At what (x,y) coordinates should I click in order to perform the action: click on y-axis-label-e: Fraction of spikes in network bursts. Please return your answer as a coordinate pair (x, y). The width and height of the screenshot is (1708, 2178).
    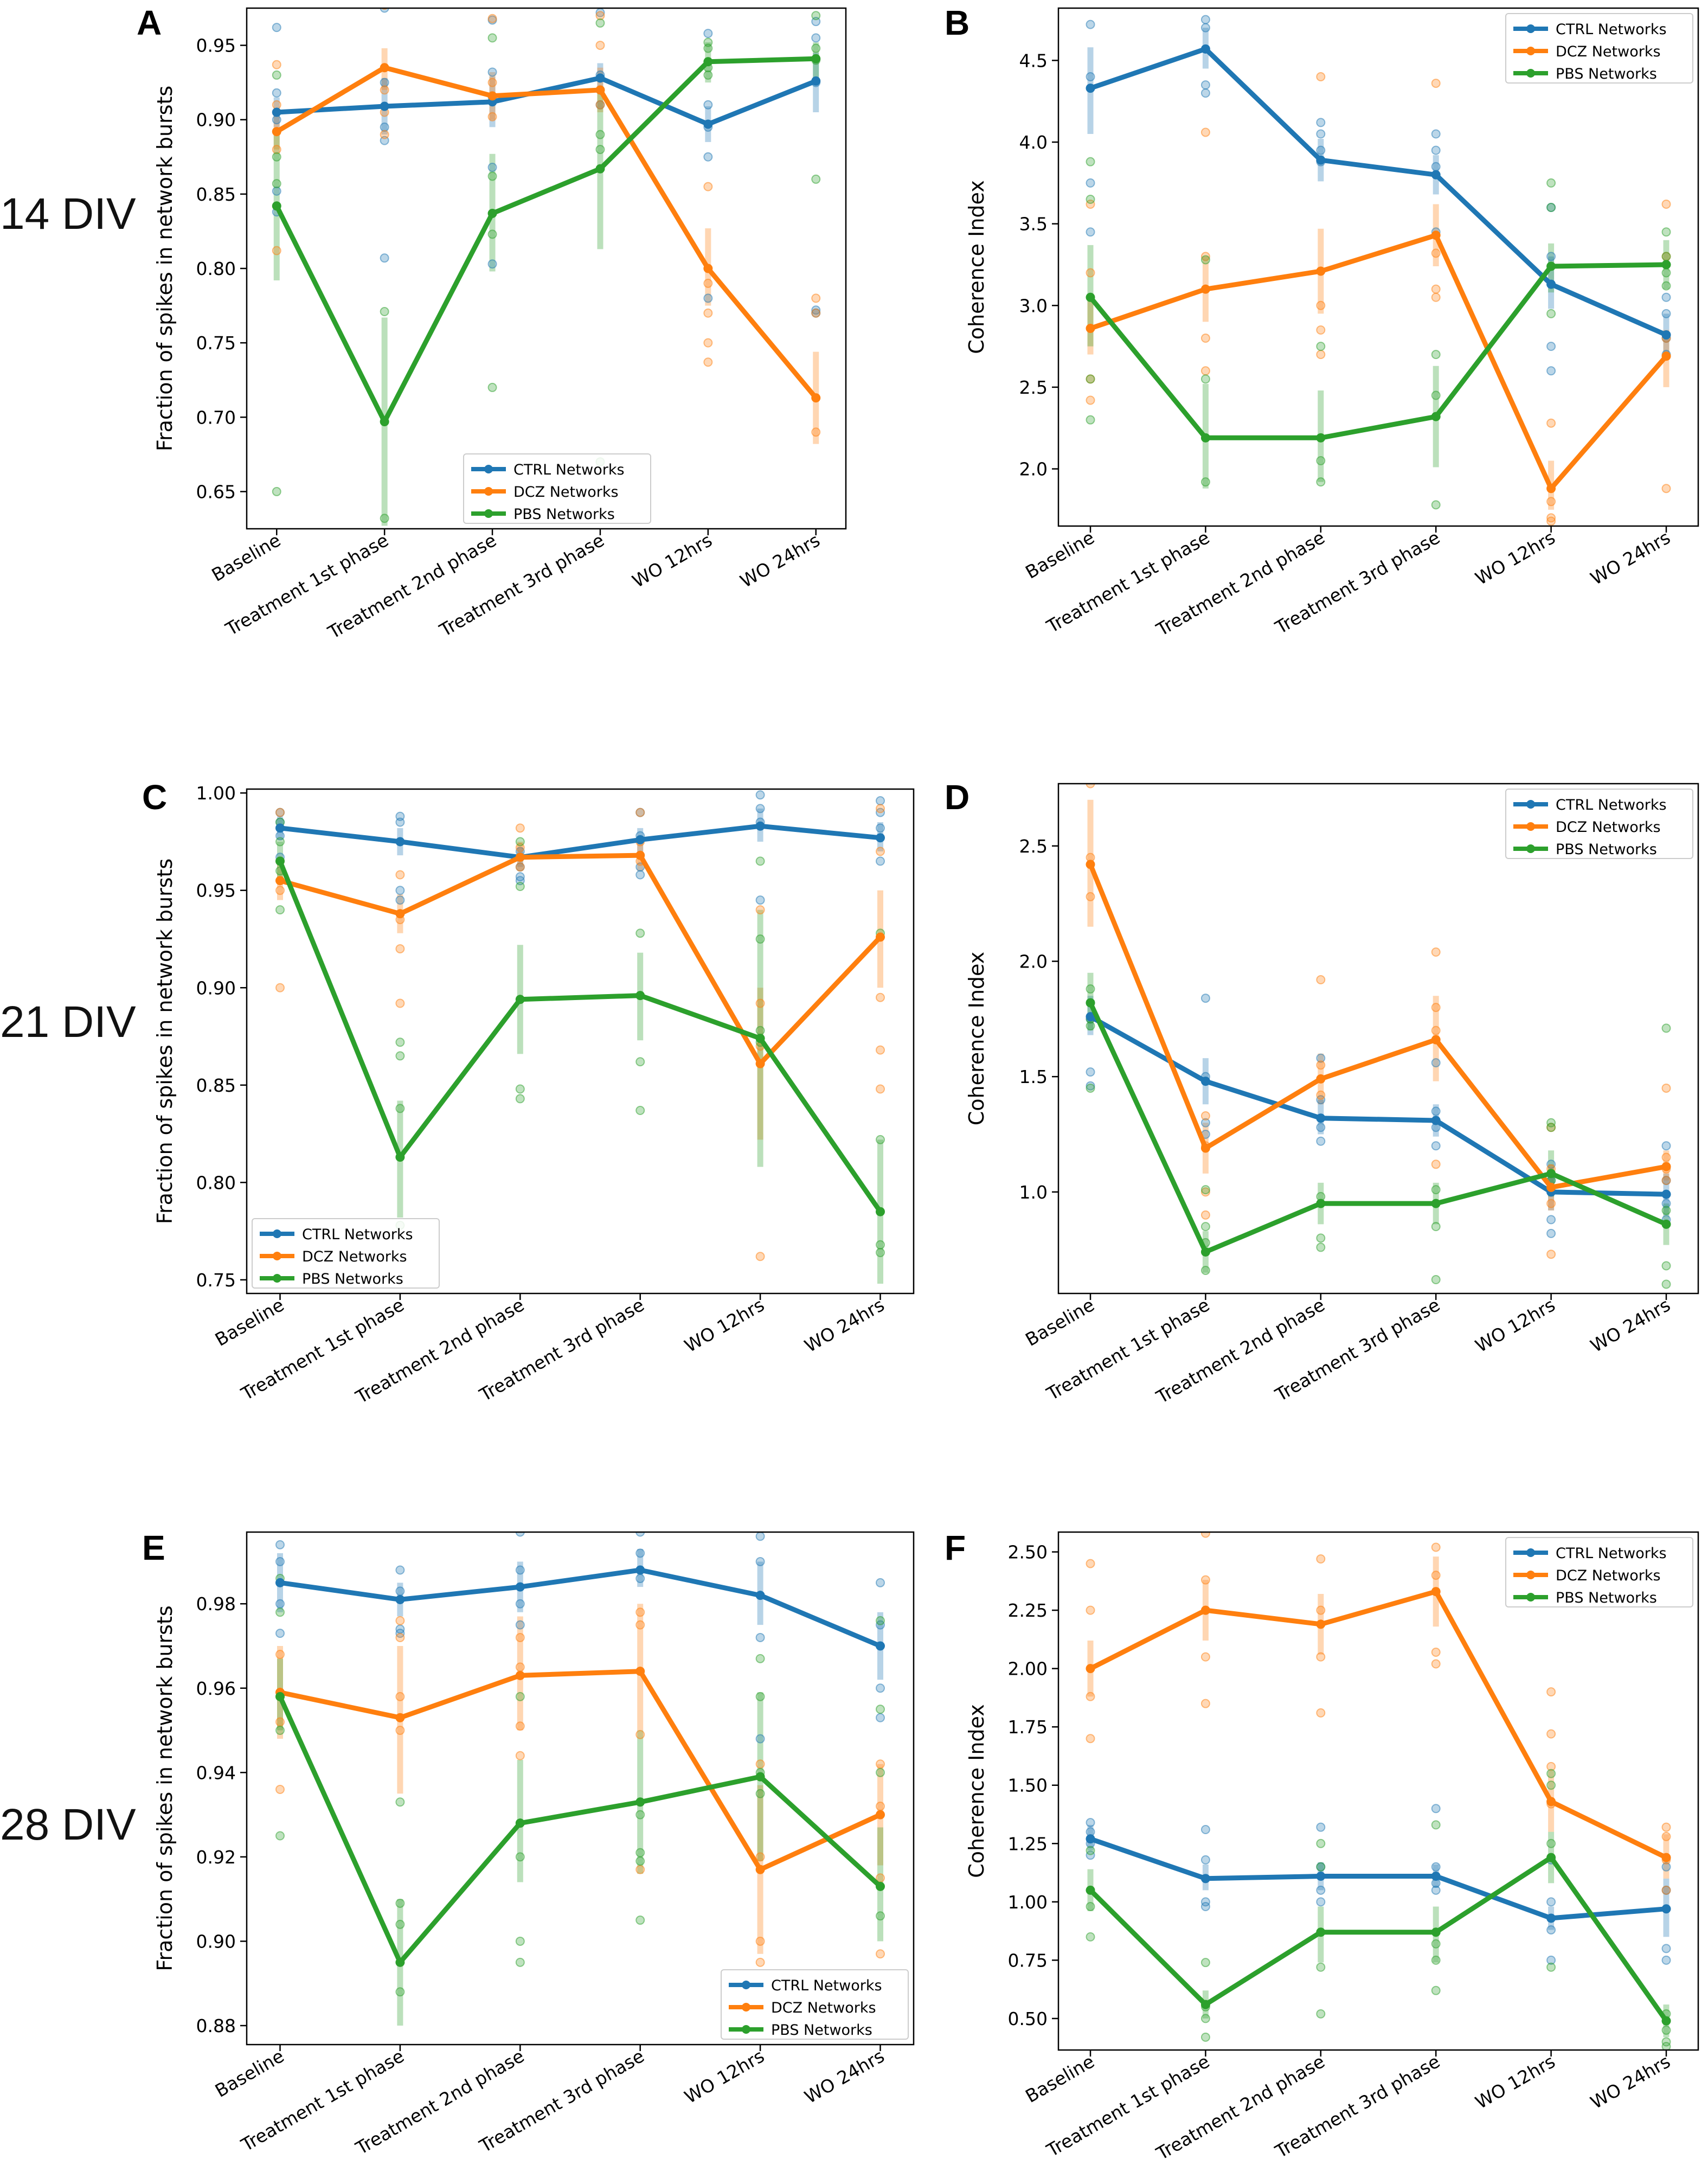
    Looking at the image, I should click on (165, 1788).